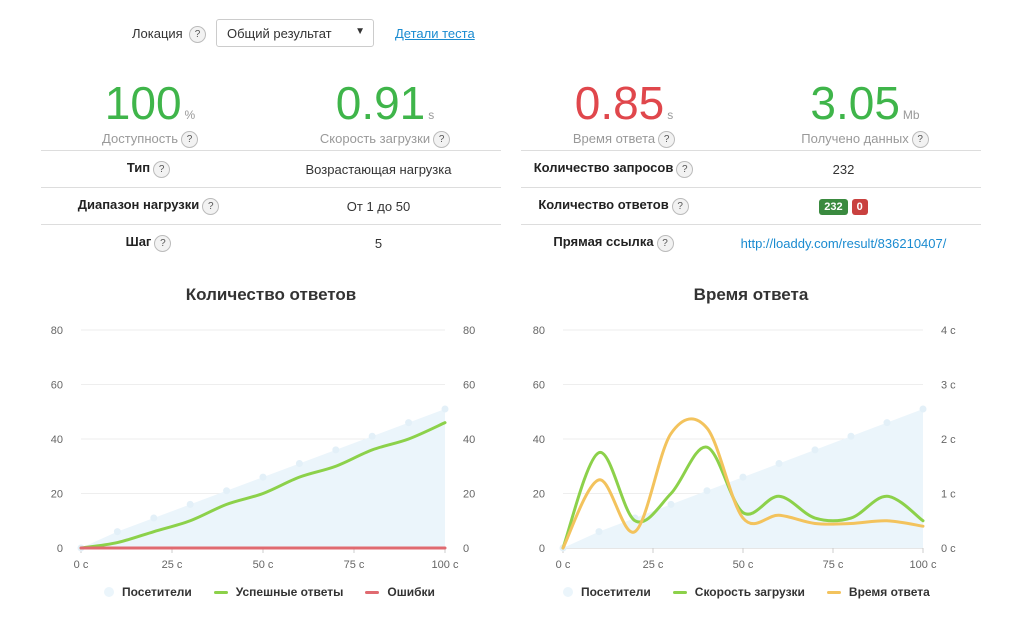 The height and width of the screenshot is (635, 1033). I want to click on metric-data-received: 3.05 Mb Получено данных?, so click(865, 114).